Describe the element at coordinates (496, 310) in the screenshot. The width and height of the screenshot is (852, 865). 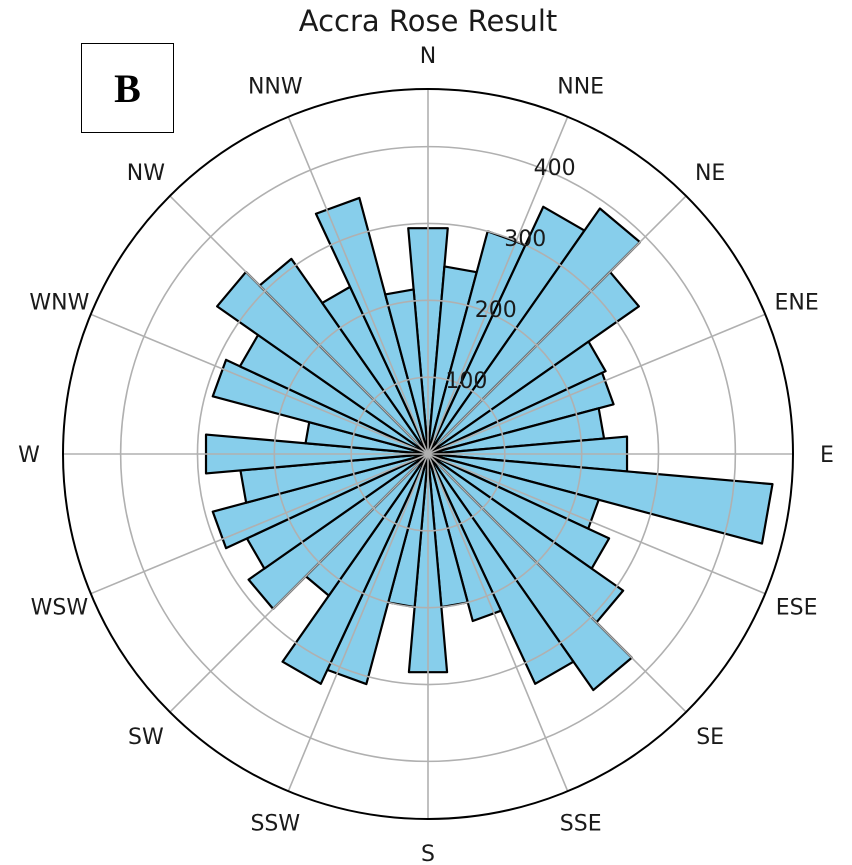
I see `radial-tick-label: 200` at that location.